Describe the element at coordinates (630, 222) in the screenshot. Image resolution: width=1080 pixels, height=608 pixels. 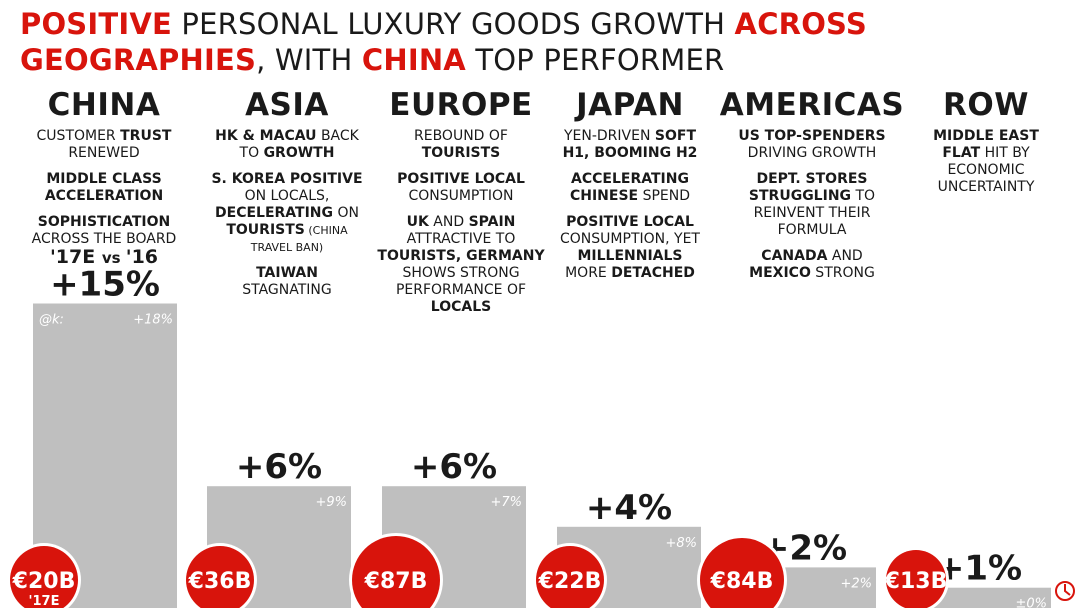
I see `description-line: POSITIVE LOCAL` at that location.